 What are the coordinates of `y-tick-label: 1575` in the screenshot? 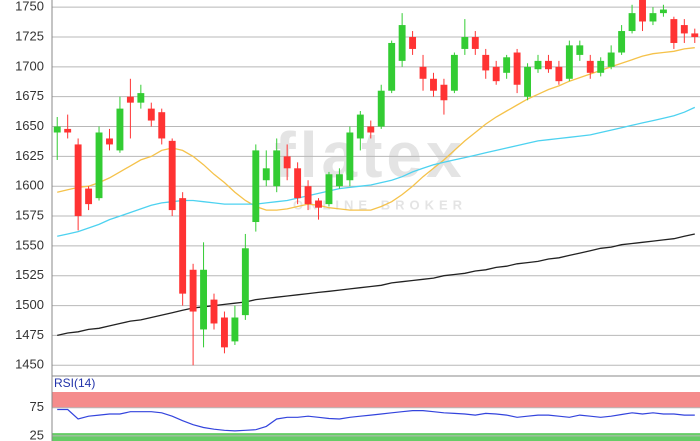 It's located at (29, 214).